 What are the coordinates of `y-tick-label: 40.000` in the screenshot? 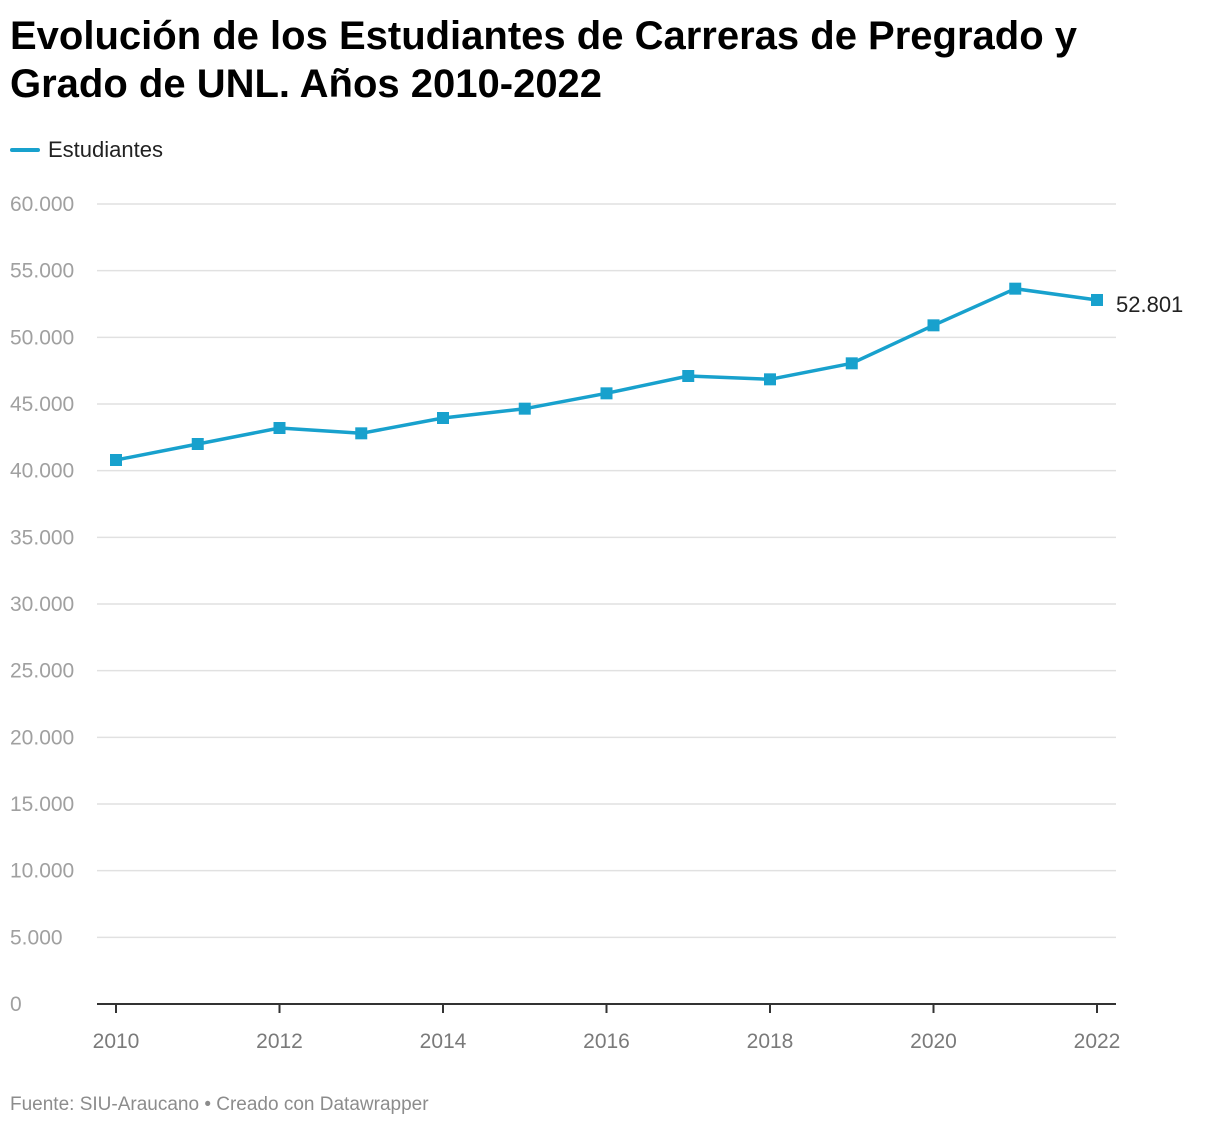 It's located at (42, 471).